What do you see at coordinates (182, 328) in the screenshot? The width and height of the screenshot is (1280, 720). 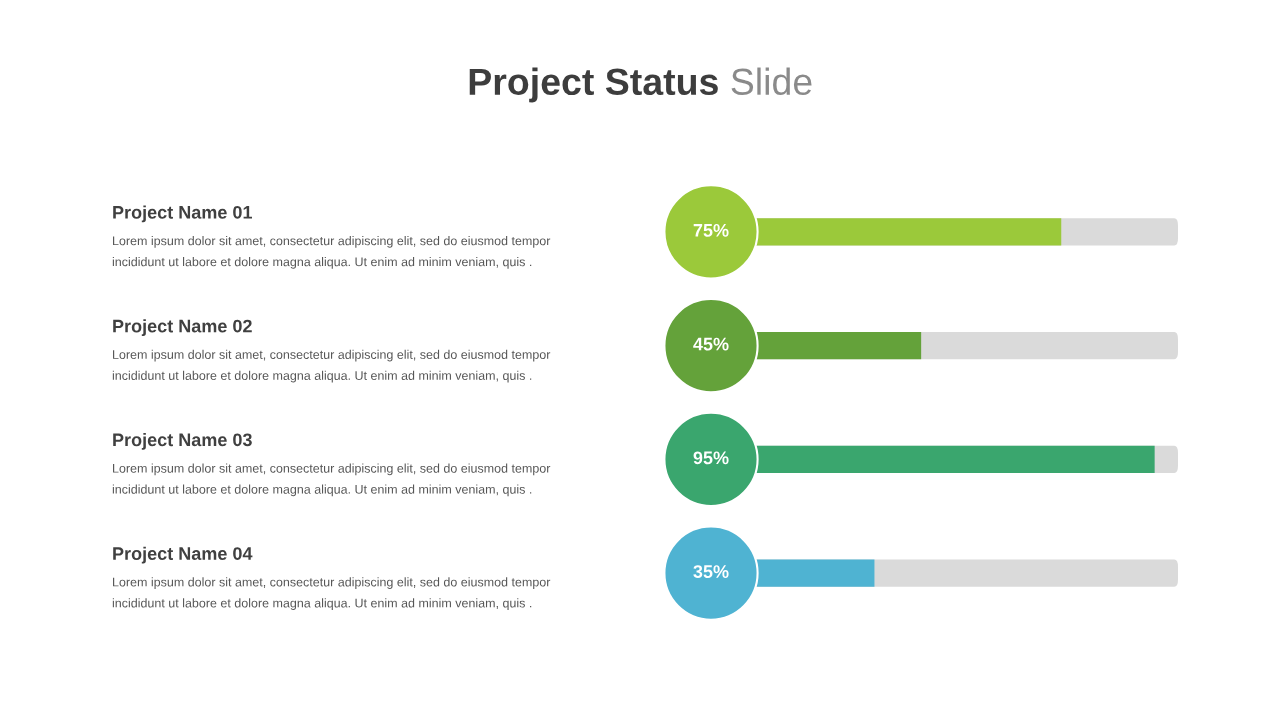 I see `y-tick-label: Project Name 02` at bounding box center [182, 328].